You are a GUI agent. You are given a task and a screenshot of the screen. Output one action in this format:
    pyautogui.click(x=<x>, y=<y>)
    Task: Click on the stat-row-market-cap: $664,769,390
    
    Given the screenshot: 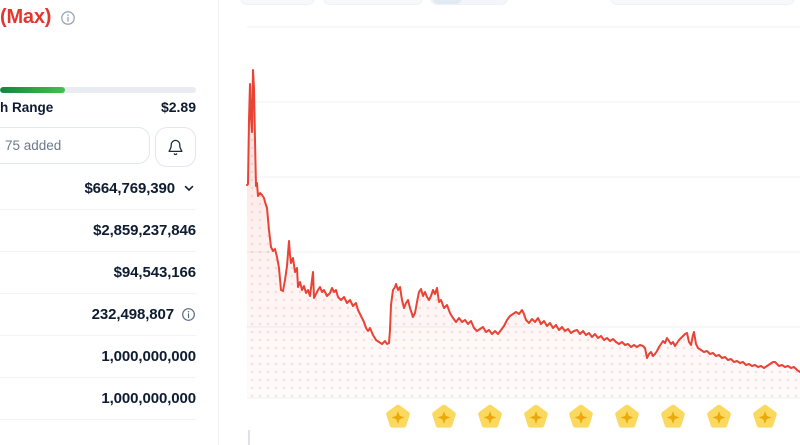 What is the action you would take?
    pyautogui.click(x=98, y=188)
    